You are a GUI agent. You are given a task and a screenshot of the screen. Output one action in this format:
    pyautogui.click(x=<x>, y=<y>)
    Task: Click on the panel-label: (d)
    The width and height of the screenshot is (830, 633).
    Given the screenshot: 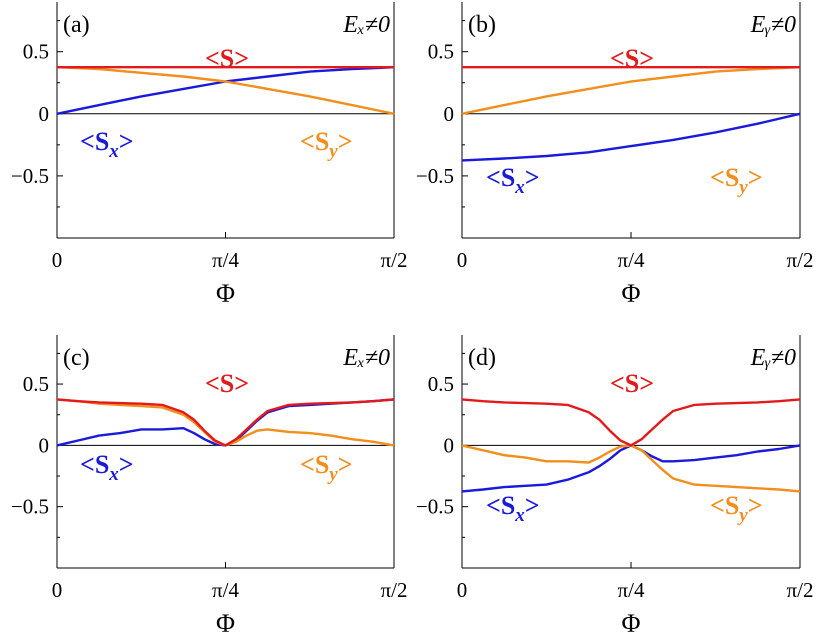 What is the action you would take?
    pyautogui.click(x=482, y=358)
    